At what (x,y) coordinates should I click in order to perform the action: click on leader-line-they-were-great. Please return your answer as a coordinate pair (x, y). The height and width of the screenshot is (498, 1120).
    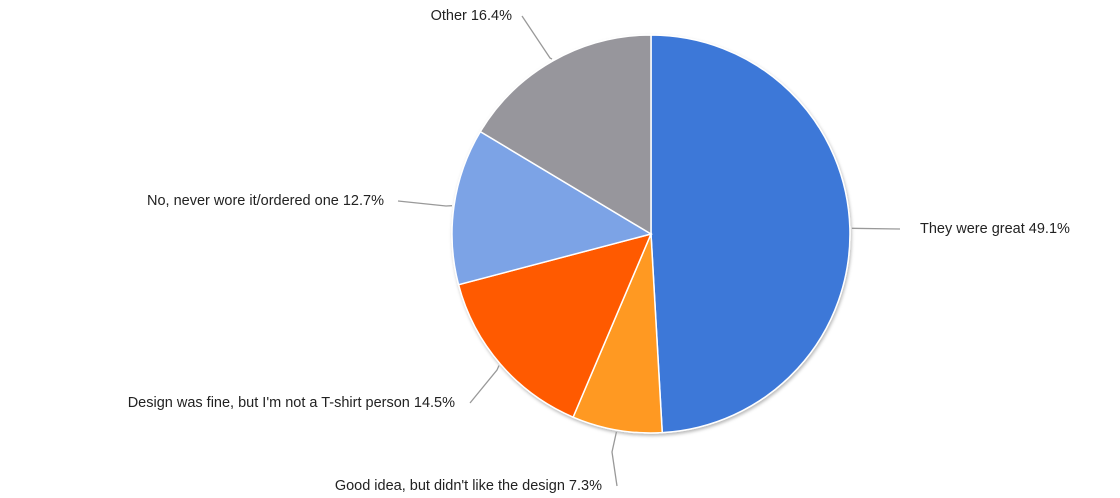
    Looking at the image, I should click on (876, 228).